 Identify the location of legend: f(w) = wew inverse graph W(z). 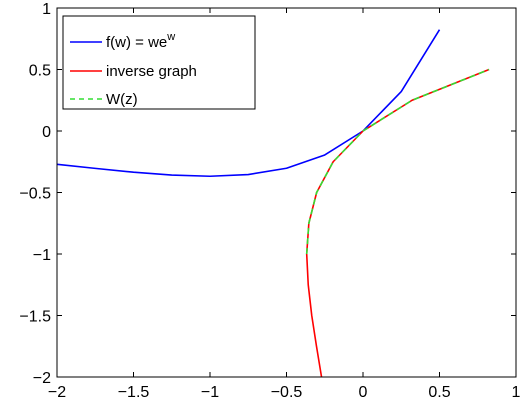
(159, 62).